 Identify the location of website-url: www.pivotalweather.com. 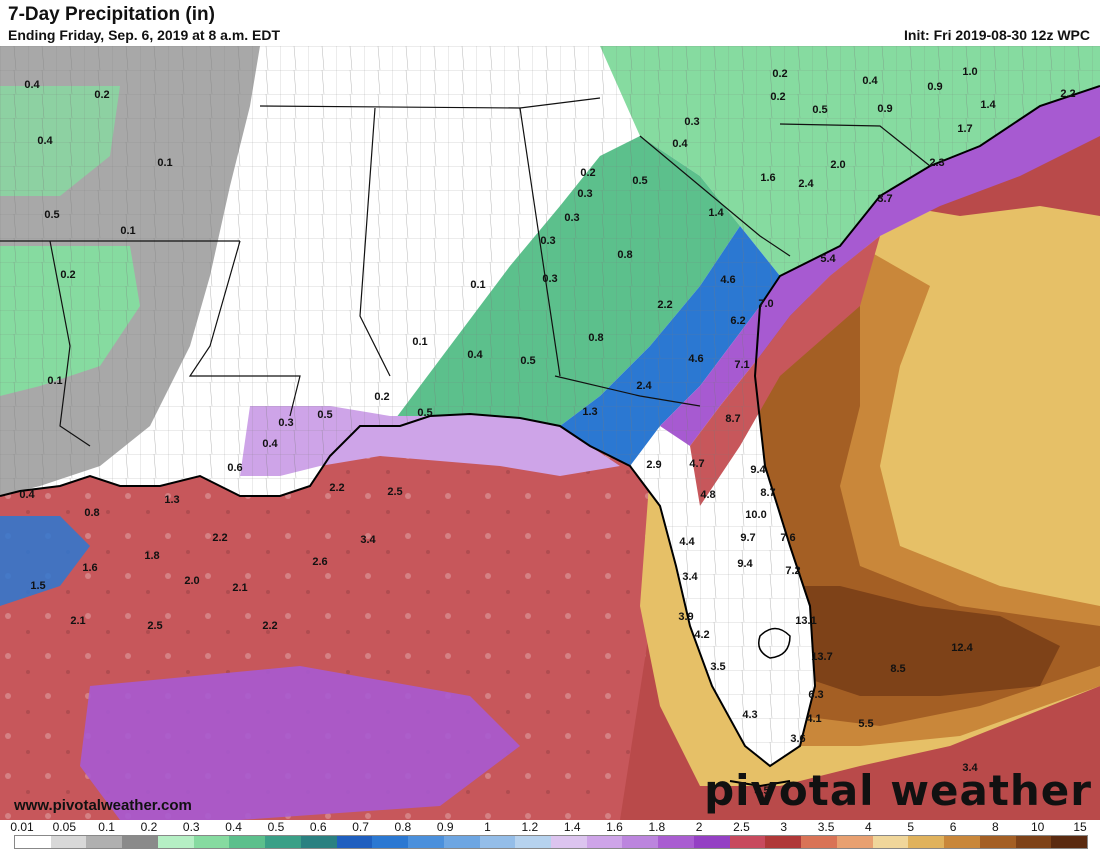
(103, 805).